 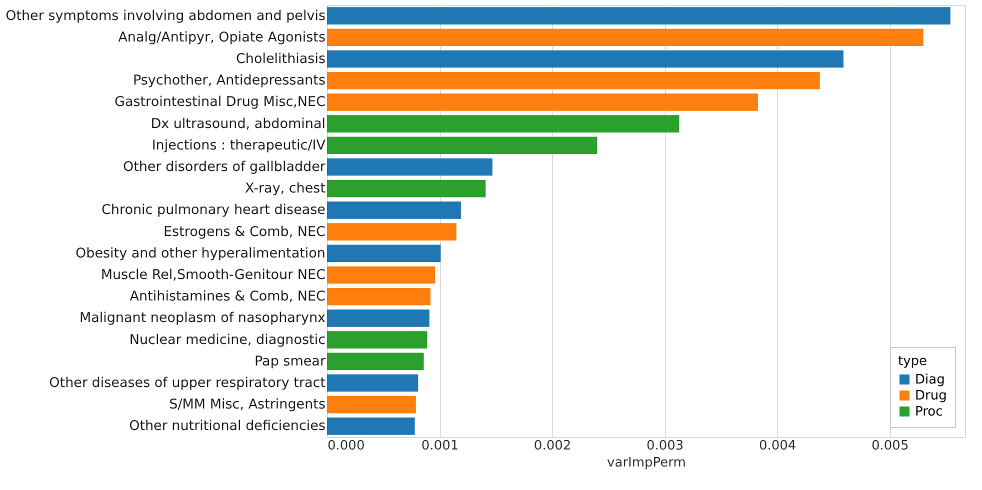 What do you see at coordinates (227, 426) in the screenshot?
I see `y-tick-label: Other nutritional deficiencies` at bounding box center [227, 426].